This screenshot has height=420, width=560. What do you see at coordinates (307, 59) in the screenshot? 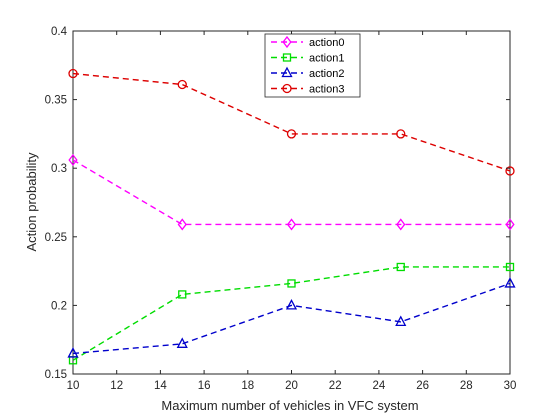
I see `legend-entry: action1` at bounding box center [307, 59].